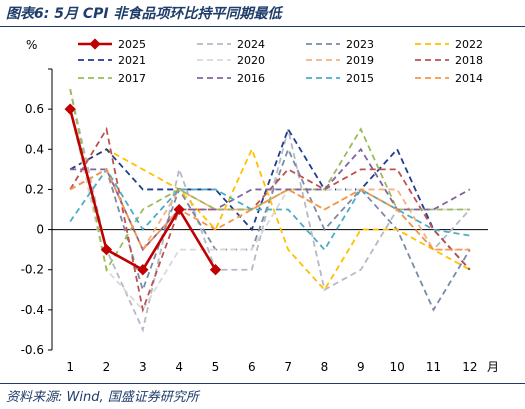  What do you see at coordinates (397, 367) in the screenshot?
I see `x-tick-label: 10` at bounding box center [397, 367].